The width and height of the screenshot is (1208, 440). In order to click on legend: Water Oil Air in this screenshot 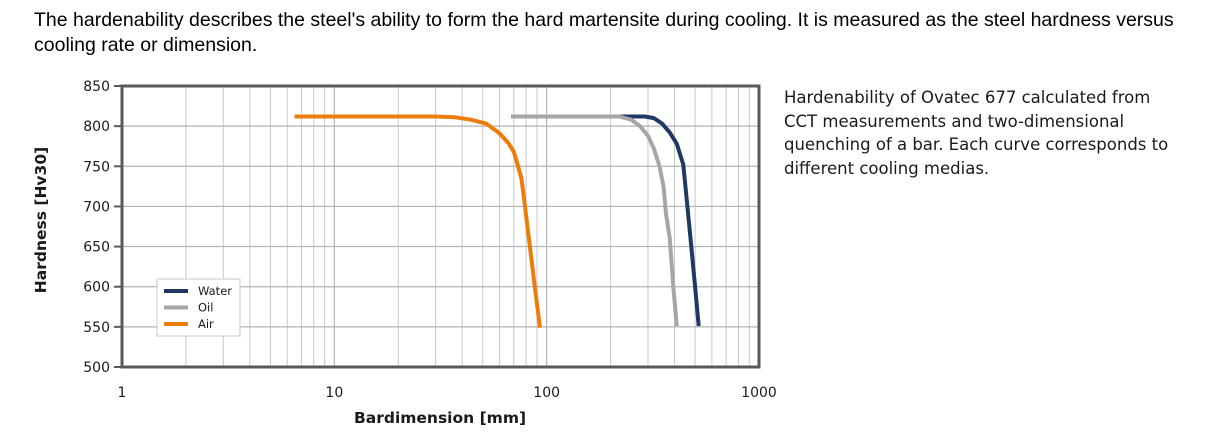, I will do `click(198, 307)`.